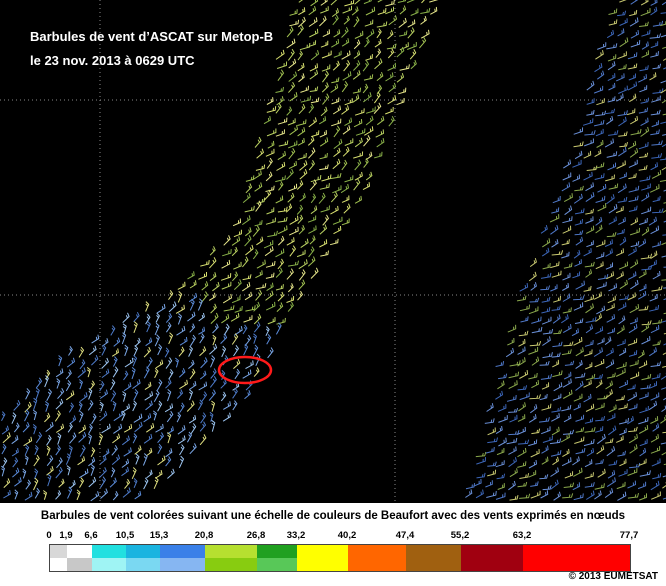 The width and height of the screenshot is (666, 586). Describe the element at coordinates (49, 535) in the screenshot. I see `legend-tick-label: 0` at that location.